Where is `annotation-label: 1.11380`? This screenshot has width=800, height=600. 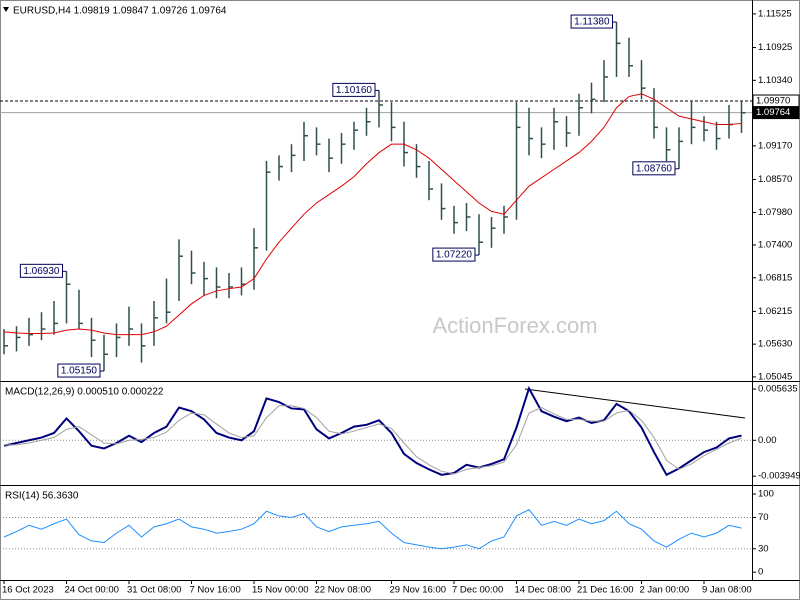
annotation-label: 1.11380 is located at coordinates (592, 22).